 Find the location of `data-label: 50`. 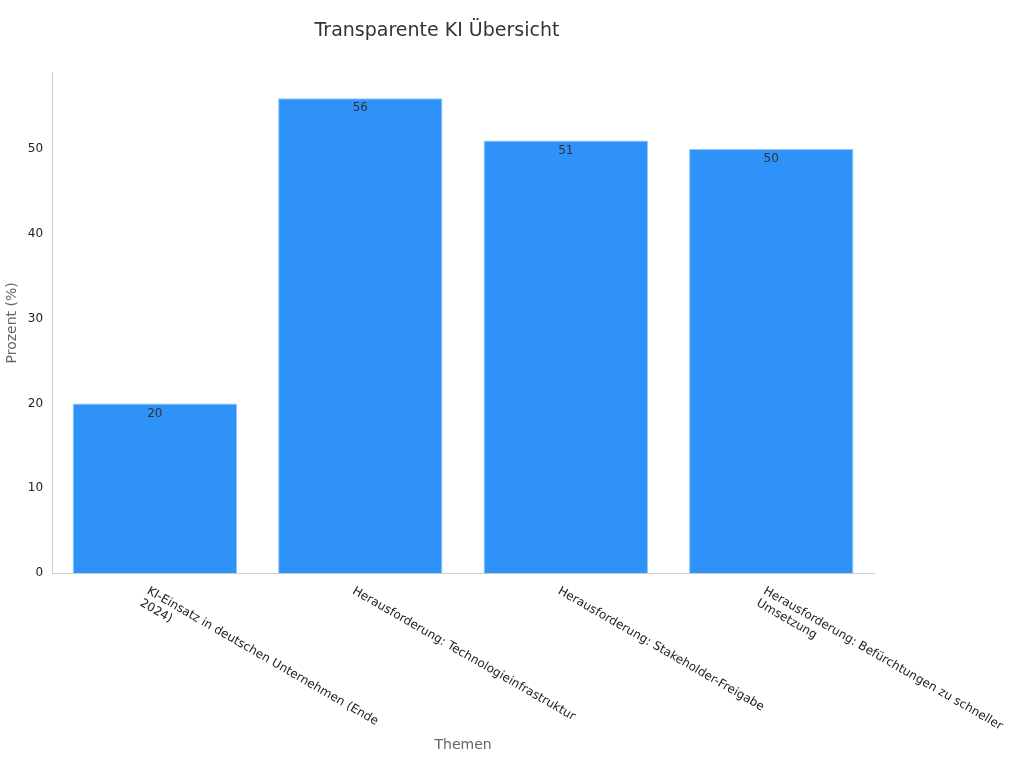

data-label: 50 is located at coordinates (771, 158).